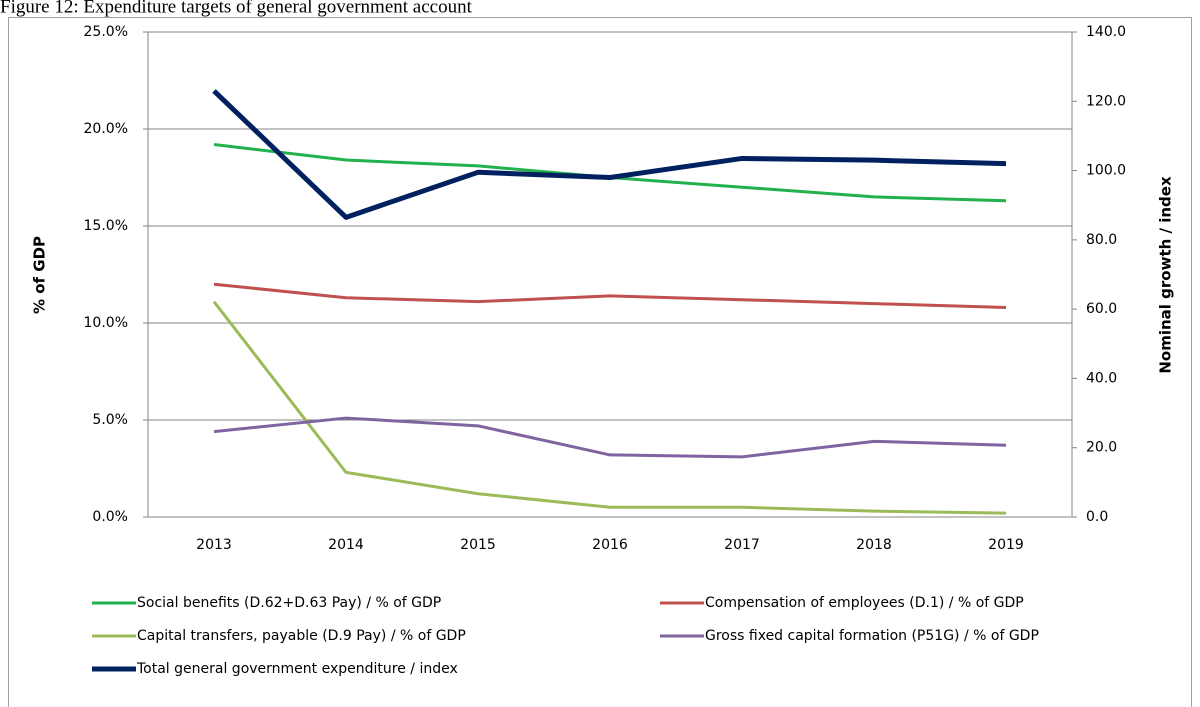 The image size is (1200, 707). What do you see at coordinates (478, 545) in the screenshot?
I see `x-tick-label: 2015` at bounding box center [478, 545].